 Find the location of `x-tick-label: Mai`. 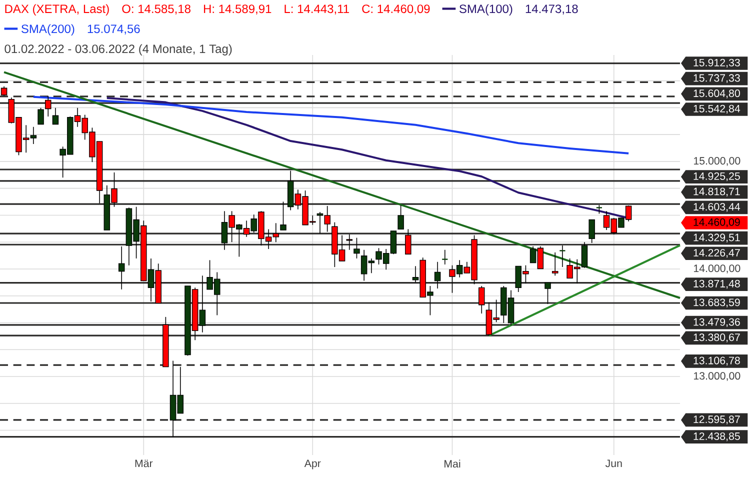

x-tick-label: Mai is located at coordinates (452, 464).